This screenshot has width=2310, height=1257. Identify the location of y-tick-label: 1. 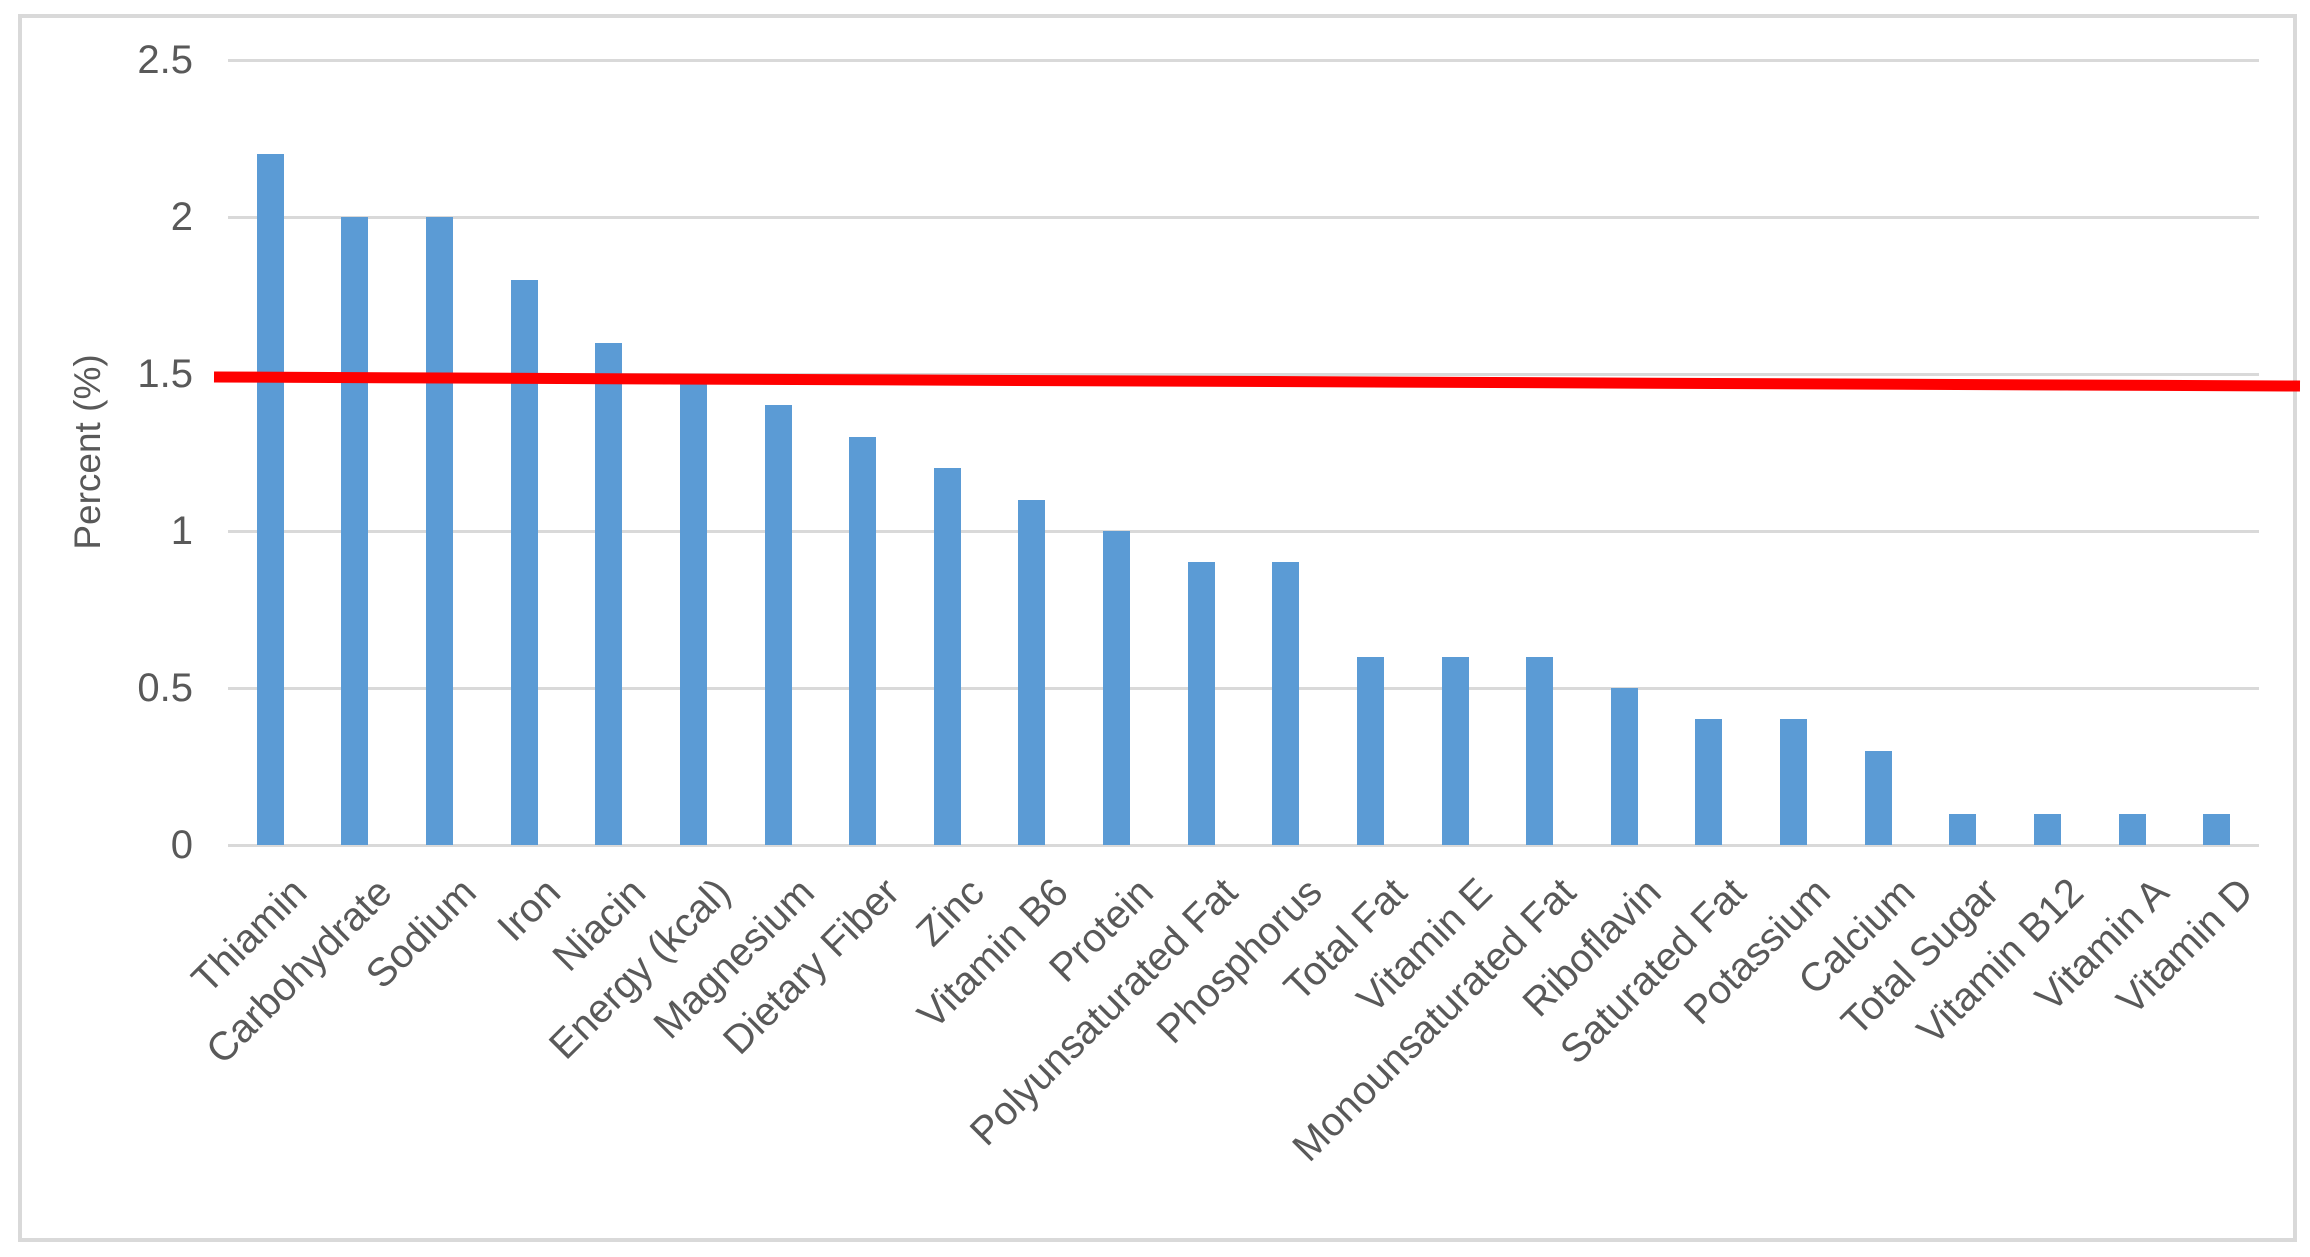
(181, 531).